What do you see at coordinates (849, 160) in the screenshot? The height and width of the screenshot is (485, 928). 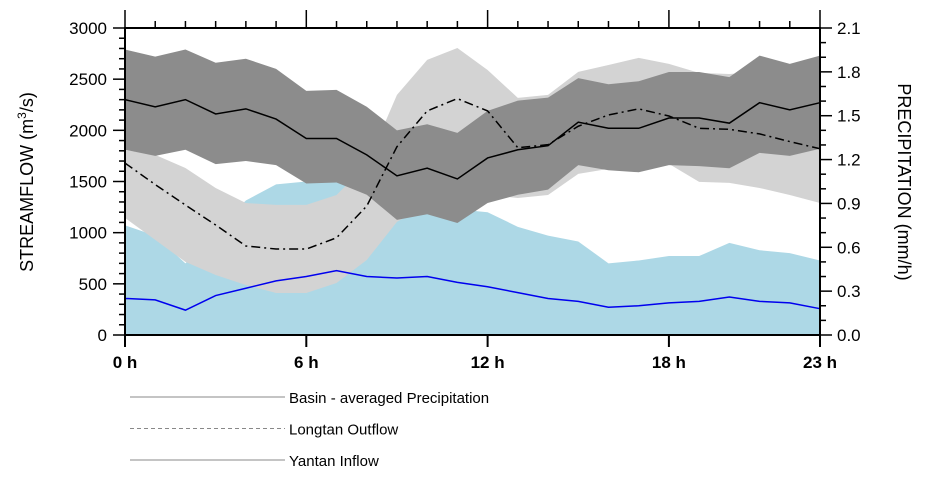 I see `y2-tick-label: 1.2` at bounding box center [849, 160].